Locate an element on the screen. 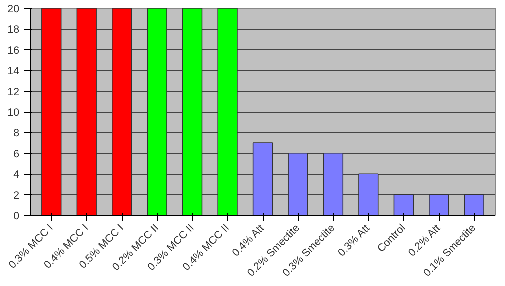 Image resolution: width=505 pixels, height=286 pixels. y-tick-label: 10 is located at coordinates (14, 113).